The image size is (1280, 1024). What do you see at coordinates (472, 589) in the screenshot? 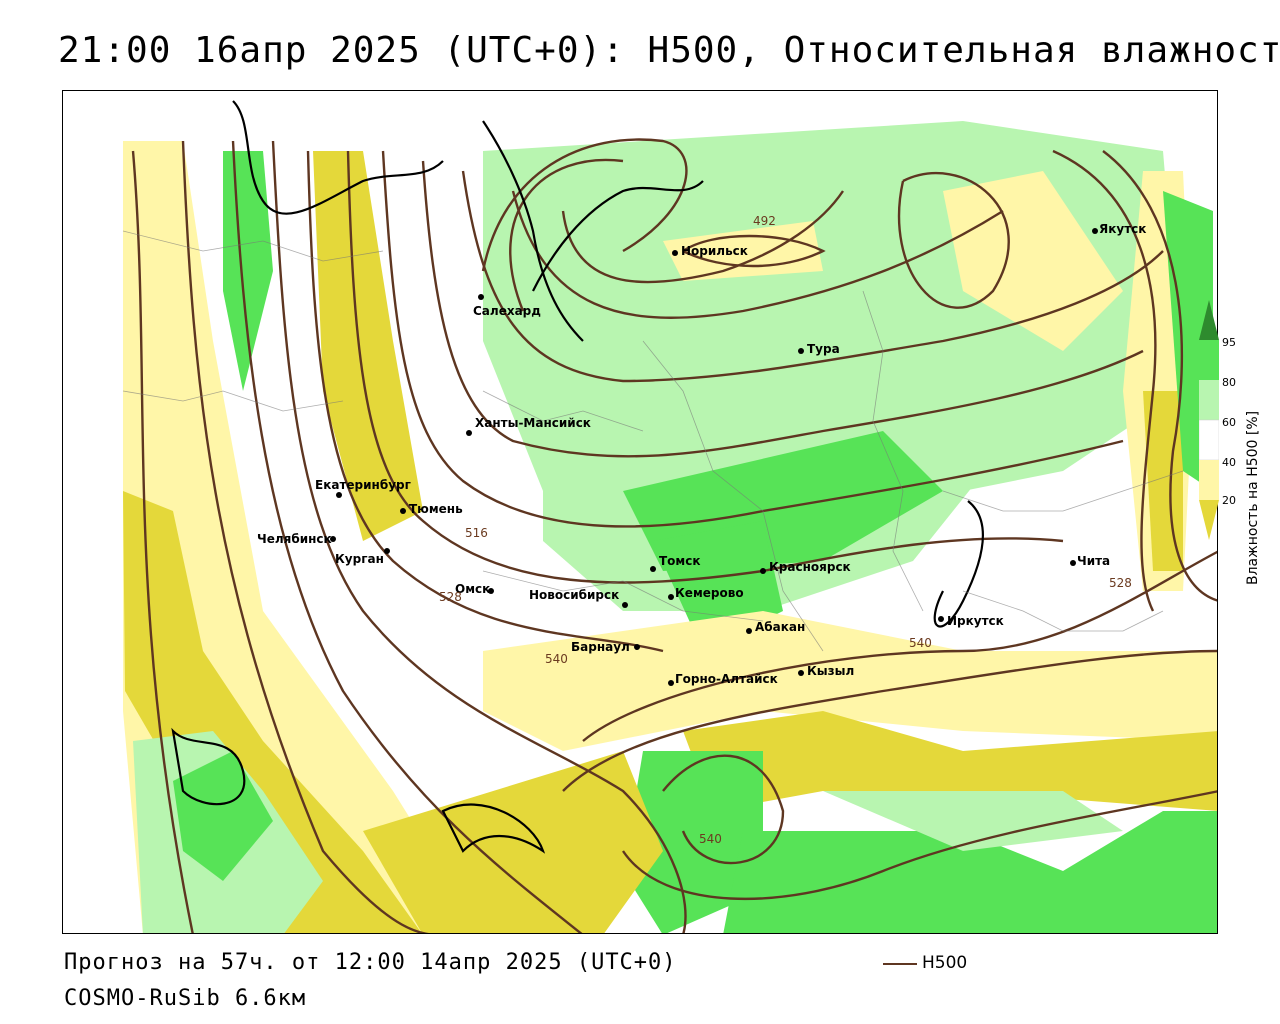
I see `city-label-omsk: Омск` at bounding box center [472, 589].